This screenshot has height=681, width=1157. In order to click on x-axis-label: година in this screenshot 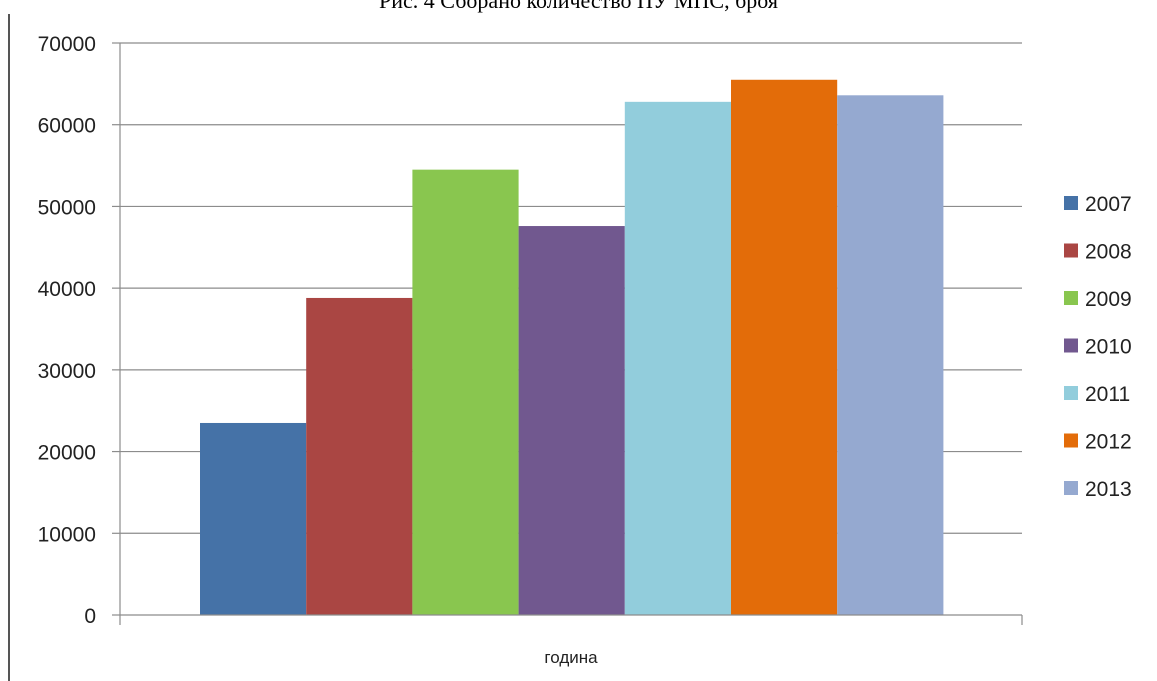, I will do `click(571, 657)`.